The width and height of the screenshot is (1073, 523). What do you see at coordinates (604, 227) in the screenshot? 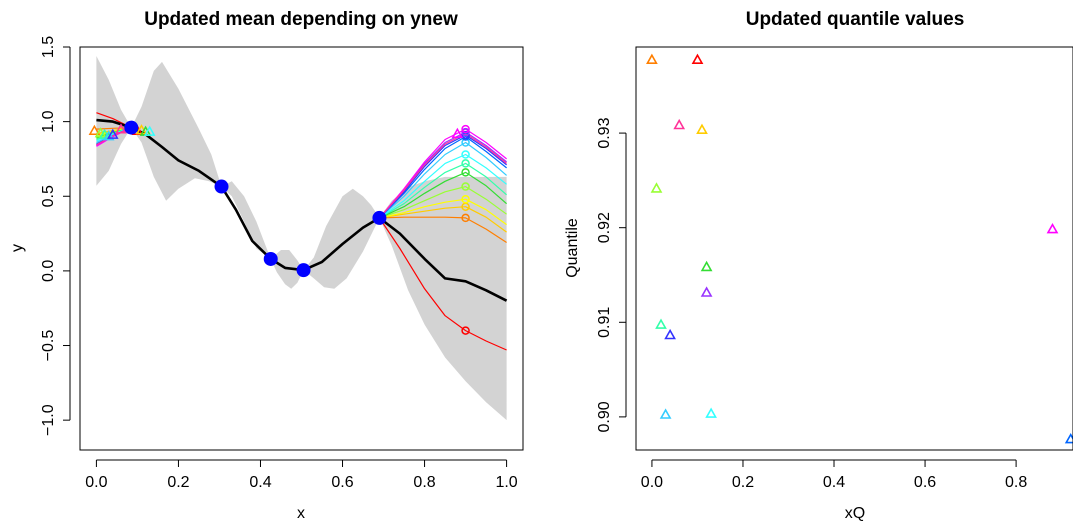
I see `y-tick-label: 0.92` at bounding box center [604, 227].